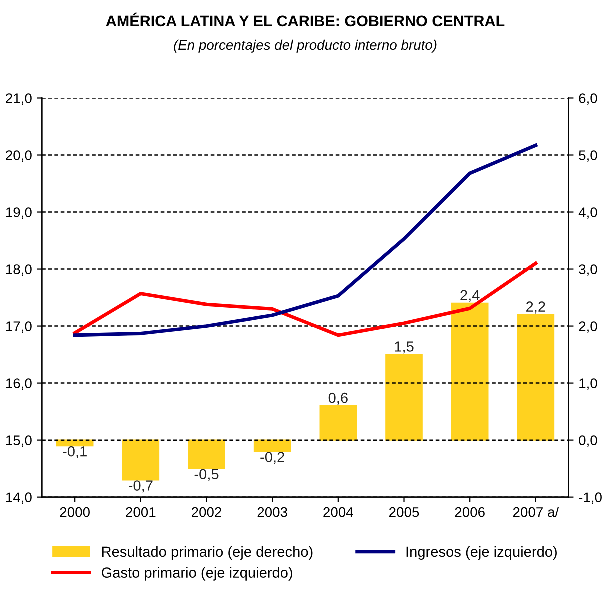 This screenshot has width=611, height=614. Describe the element at coordinates (590, 498) in the screenshot. I see `y2-tick-label: -1,0` at that location.